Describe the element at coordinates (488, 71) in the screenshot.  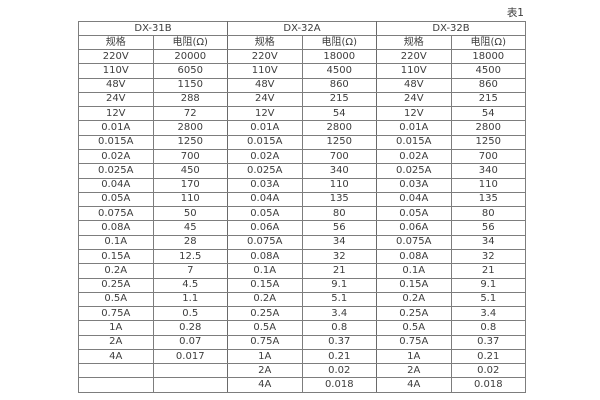
I see `resistance-cell: 4500` at that location.